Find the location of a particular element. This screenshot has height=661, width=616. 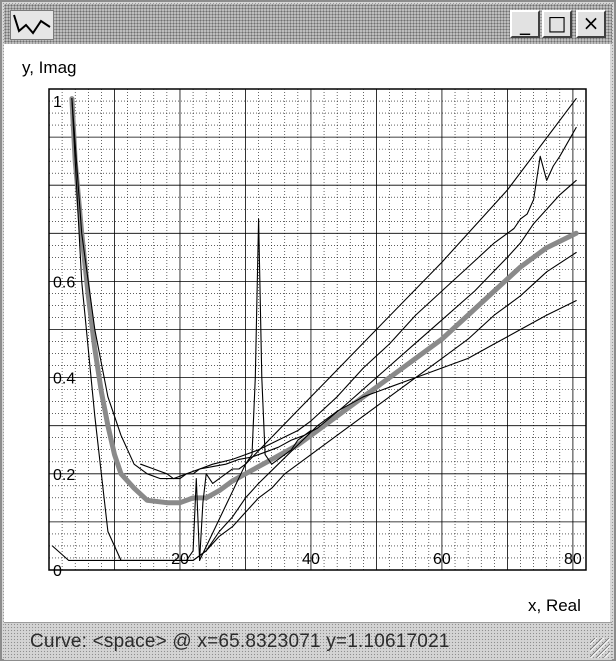

y-tick-label: 1 is located at coordinates (57, 102).